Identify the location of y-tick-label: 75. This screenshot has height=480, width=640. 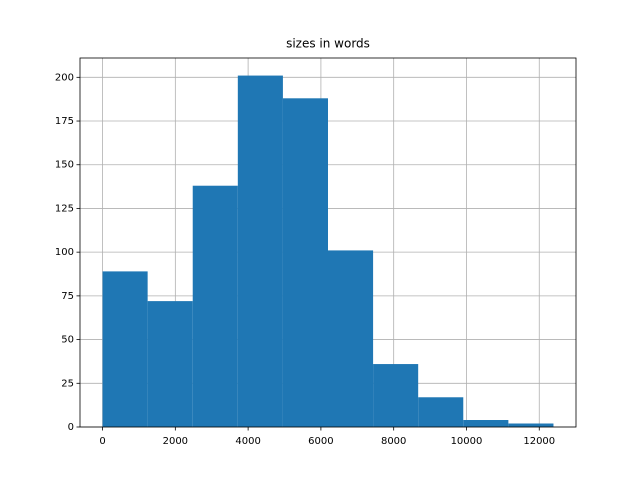
(67, 296).